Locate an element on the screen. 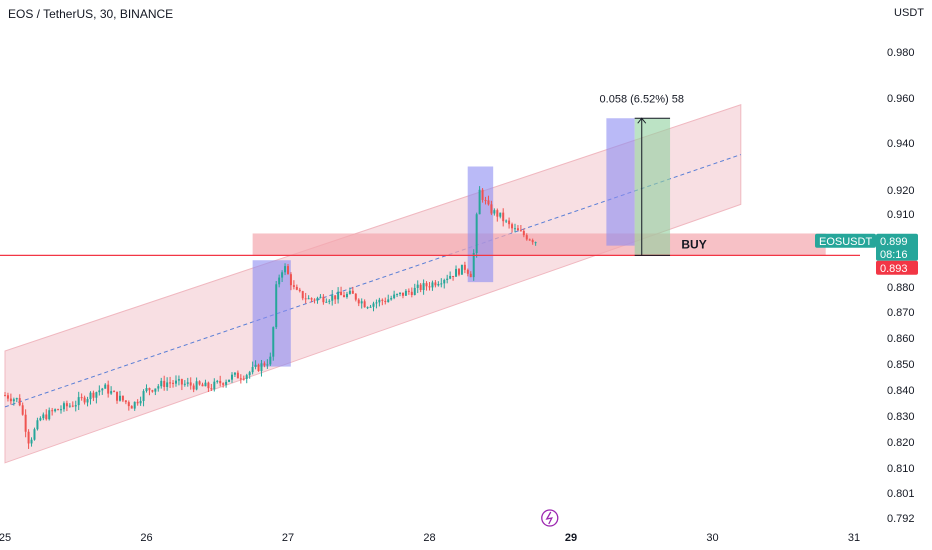 The height and width of the screenshot is (550, 932). current-price-tag is located at coordinates (897, 247).